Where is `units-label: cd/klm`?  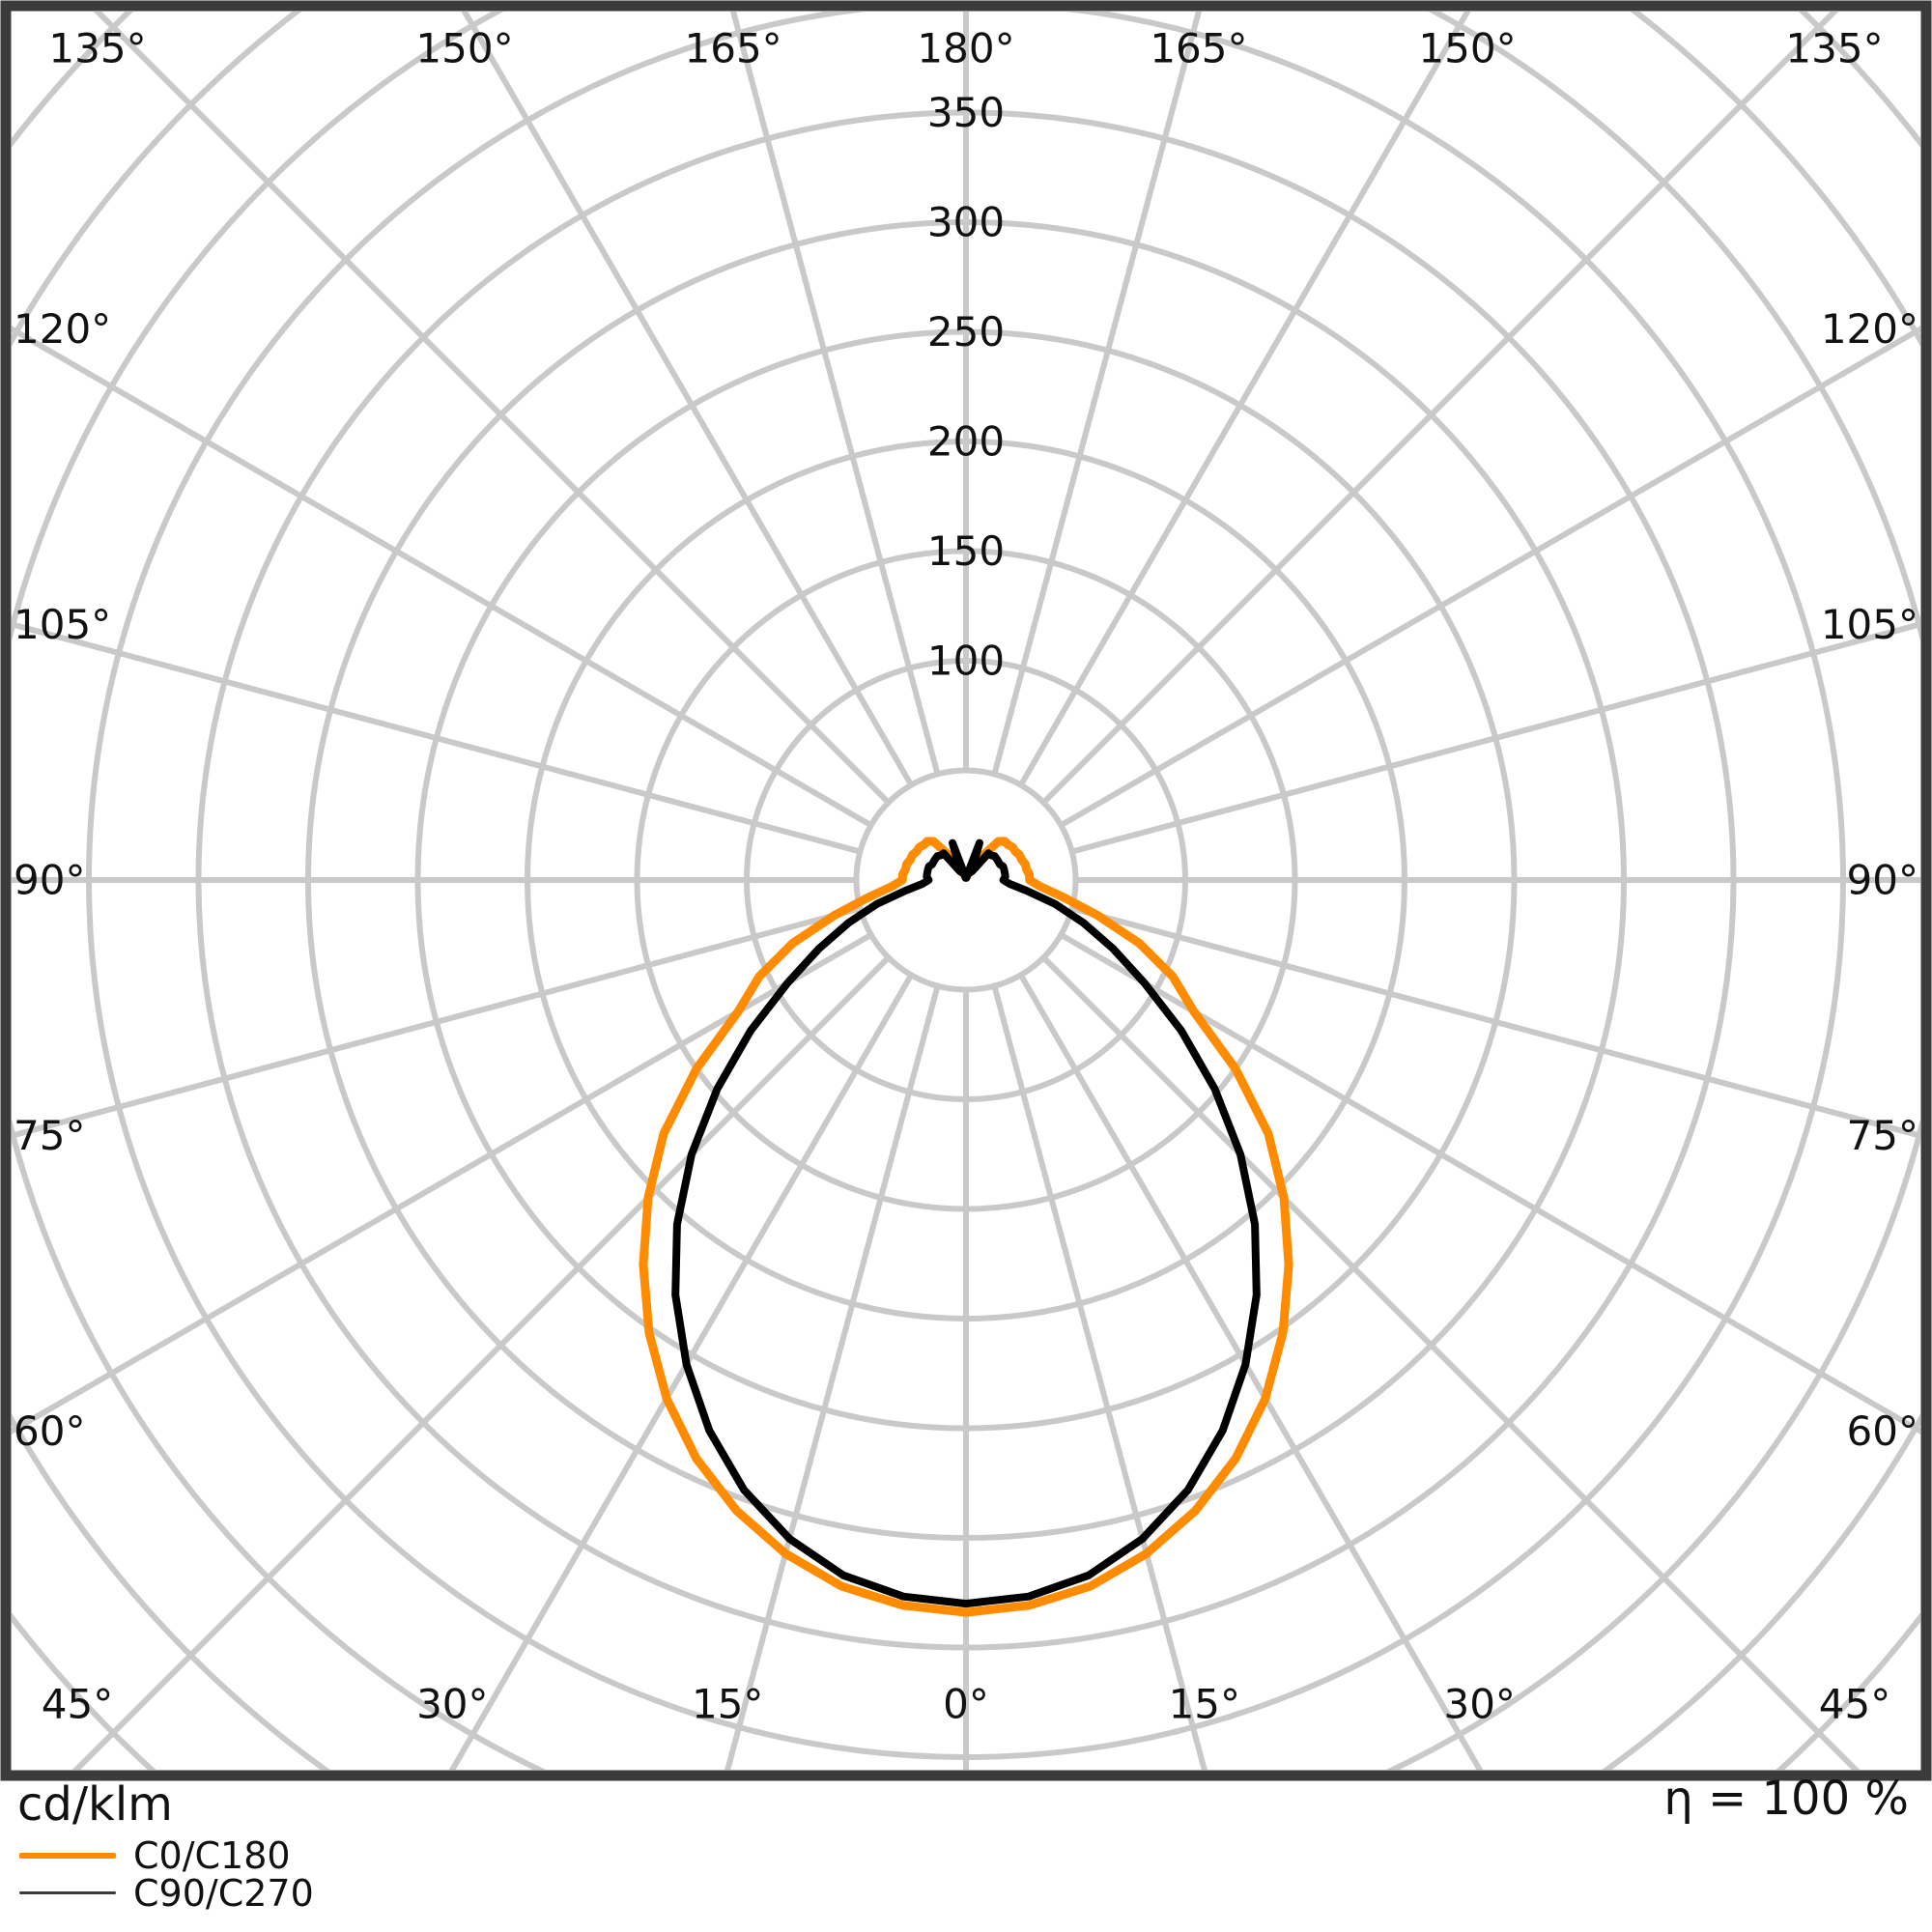 units-label: cd/klm is located at coordinates (95, 1804).